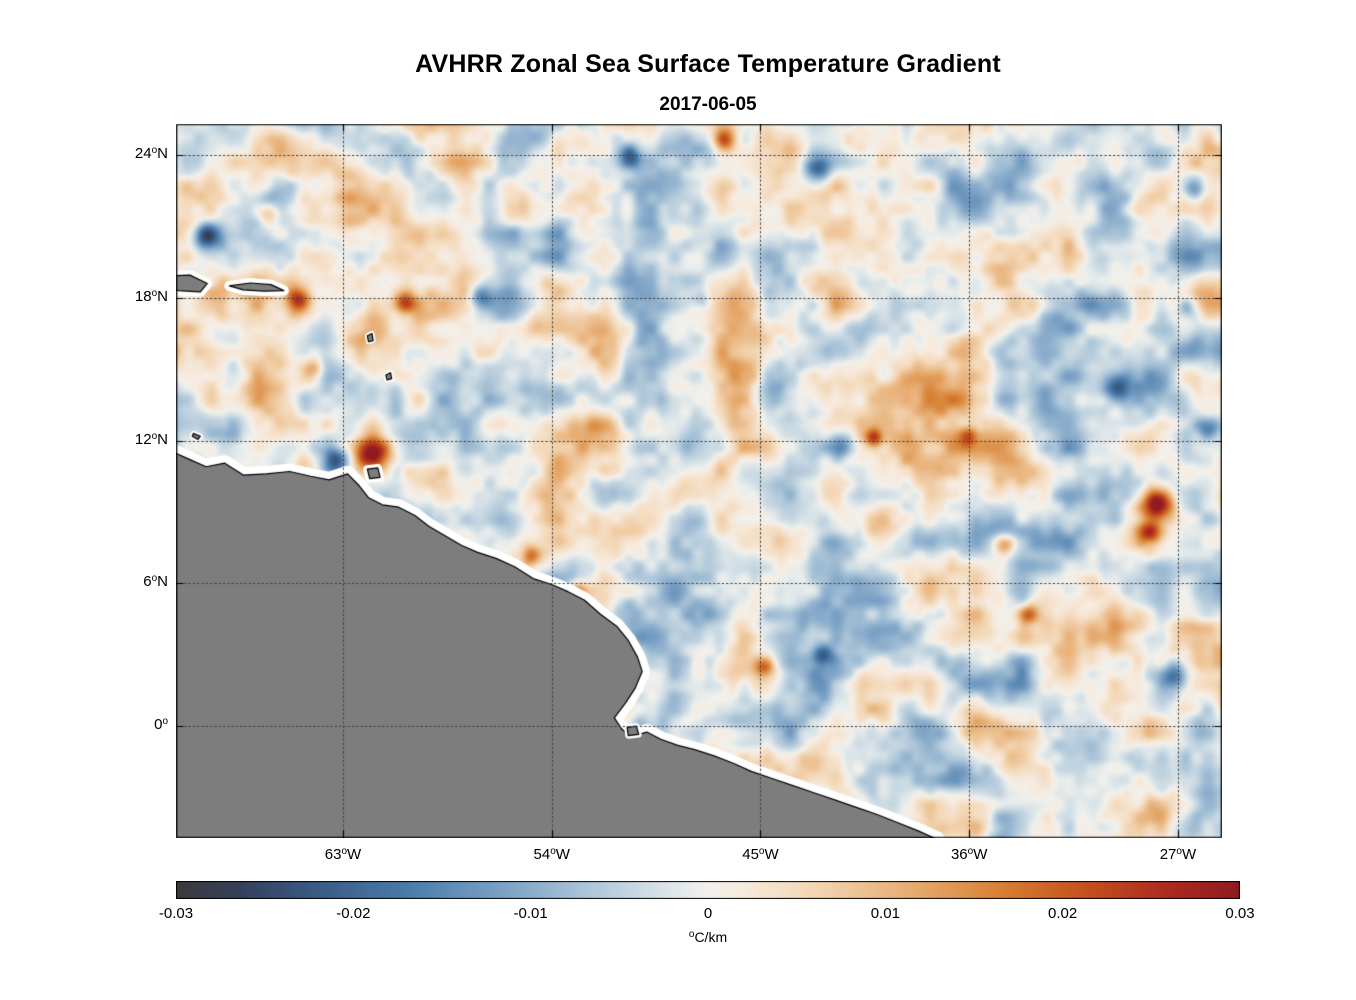 This screenshot has height=1000, width=1356. Describe the element at coordinates (1063, 913) in the screenshot. I see `colorbar-tick-label-5: 0.02` at that location.